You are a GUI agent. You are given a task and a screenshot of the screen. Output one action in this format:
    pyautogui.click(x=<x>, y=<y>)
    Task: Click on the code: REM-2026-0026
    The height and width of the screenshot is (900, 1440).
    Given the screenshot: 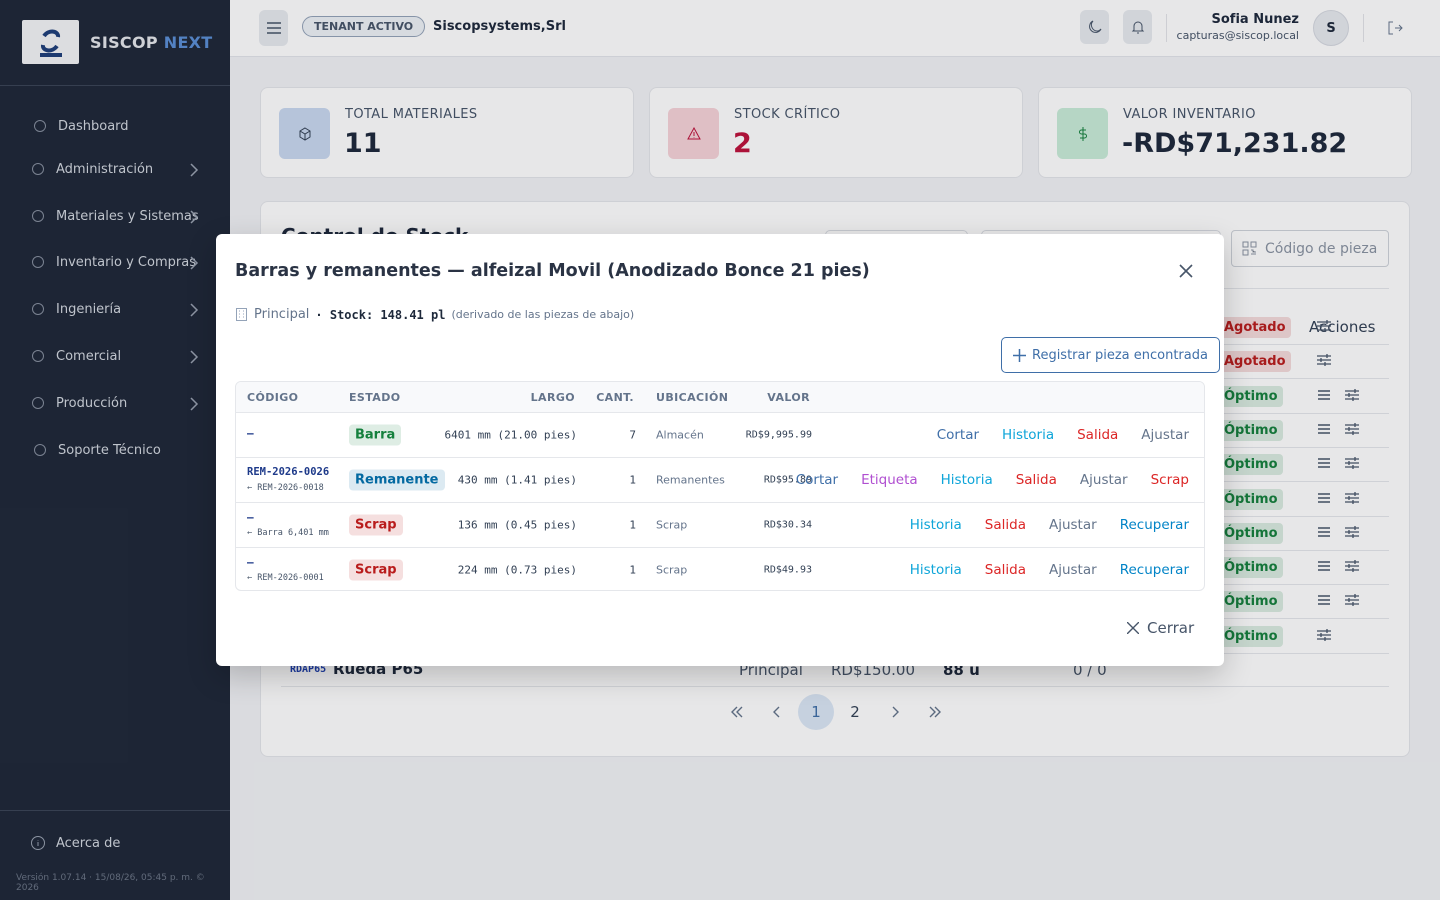 What is the action you would take?
    pyautogui.click(x=288, y=472)
    